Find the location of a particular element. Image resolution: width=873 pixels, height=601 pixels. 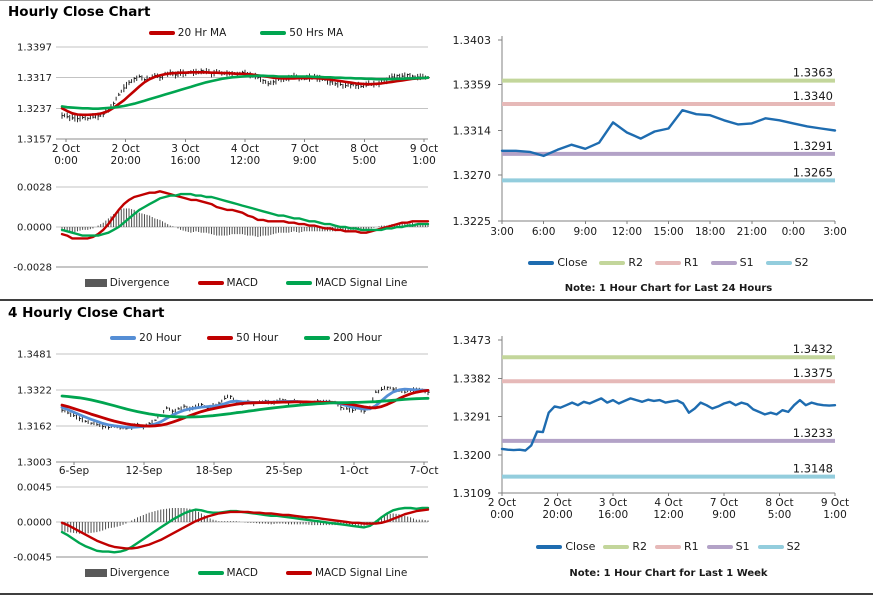

four-hourly-macd-legend: Divergence MACD MACD Signal Line is located at coordinates (246, 573).